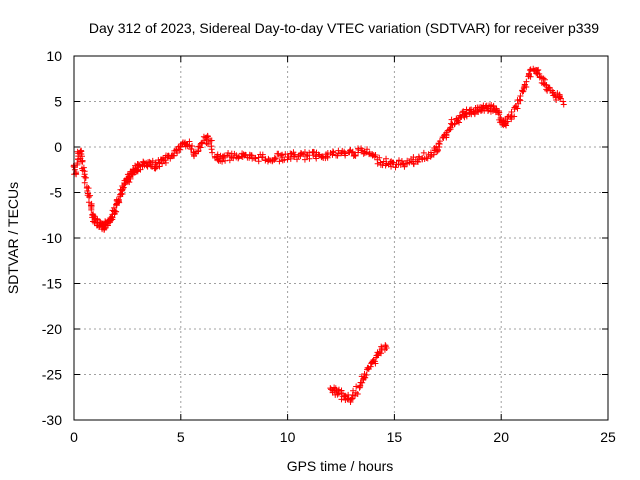  Describe the element at coordinates (608, 437) in the screenshot. I see `x-tick-label: 25` at that location.